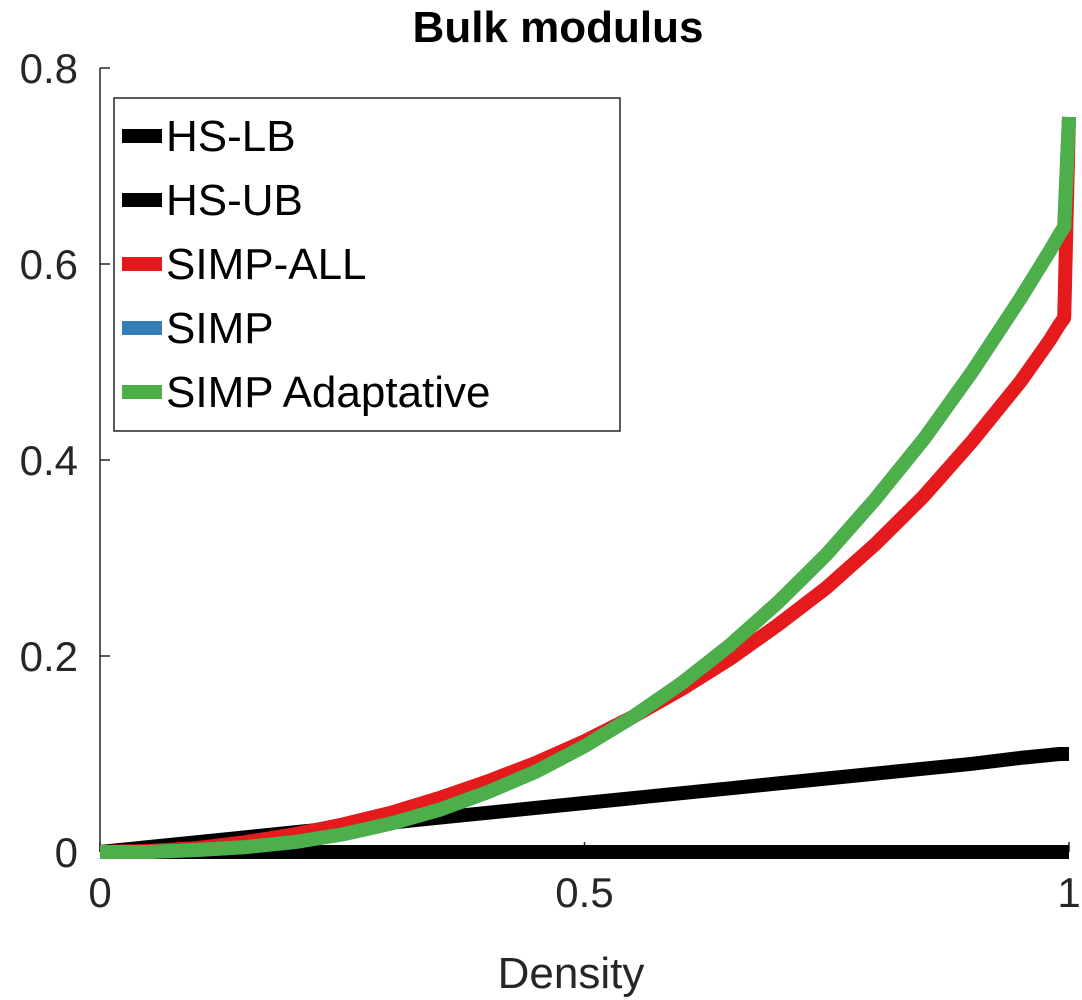 The width and height of the screenshot is (1082, 1000). Describe the element at coordinates (231, 136) in the screenshot. I see `legend-label: HS-LB` at that location.